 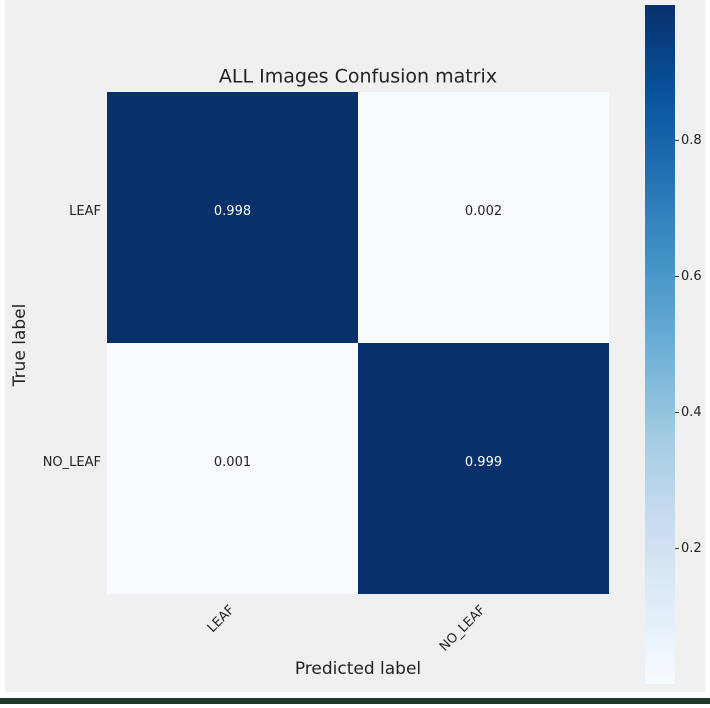 I want to click on colorbar-tick-label: 0.4, so click(x=691, y=412).